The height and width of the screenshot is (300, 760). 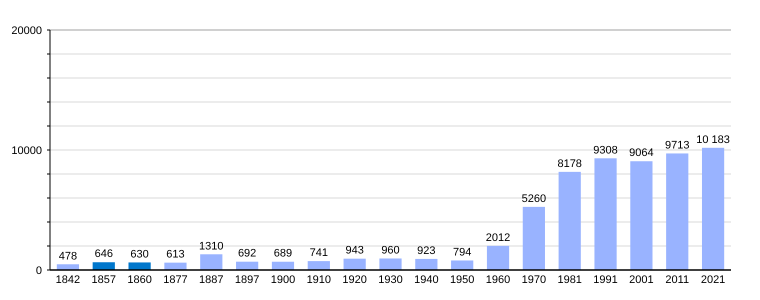 What do you see at coordinates (175, 254) in the screenshot?
I see `data-label: 613` at bounding box center [175, 254].